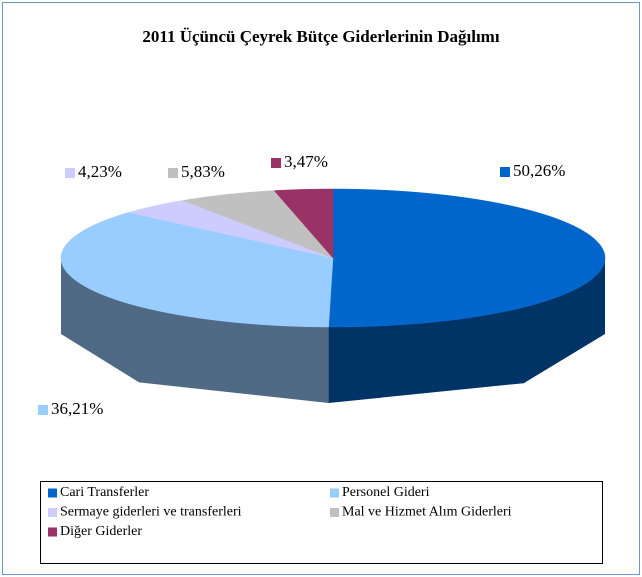 The image size is (642, 577). Describe the element at coordinates (203, 171) in the screenshot. I see `data-label: 5,83%` at that location.